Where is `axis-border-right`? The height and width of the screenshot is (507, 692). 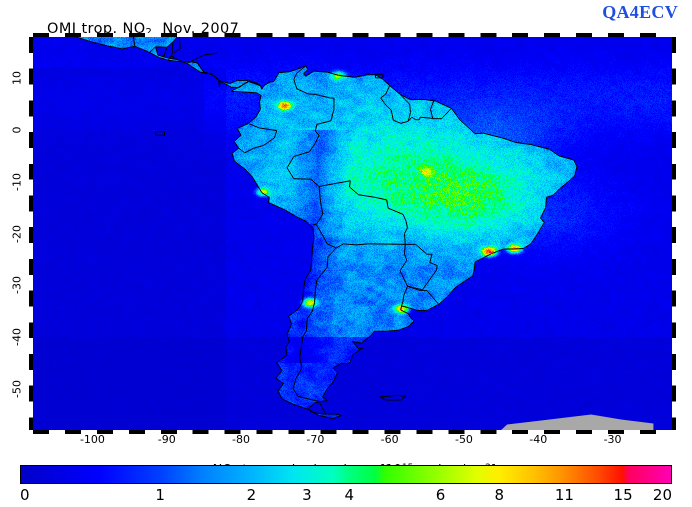
axis-border-right is located at coordinates (674, 233).